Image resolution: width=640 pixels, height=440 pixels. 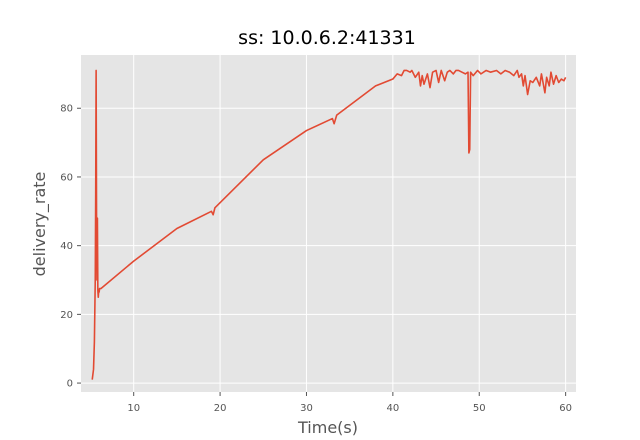 What do you see at coordinates (40, 224) in the screenshot?
I see `y-axis-label: delivery_rate` at bounding box center [40, 224].